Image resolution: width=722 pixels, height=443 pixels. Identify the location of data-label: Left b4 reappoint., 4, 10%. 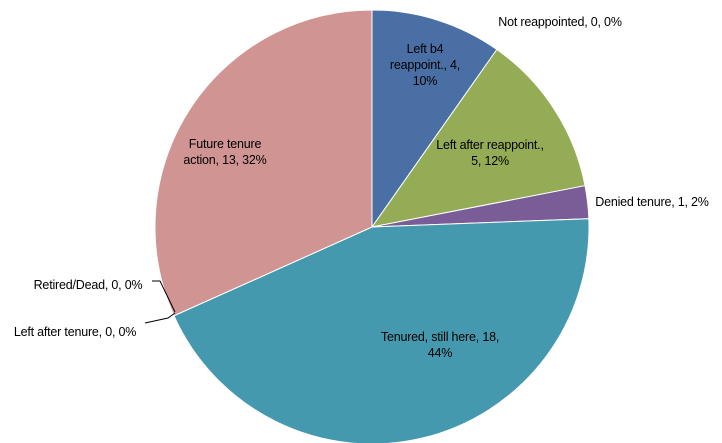
(425, 65).